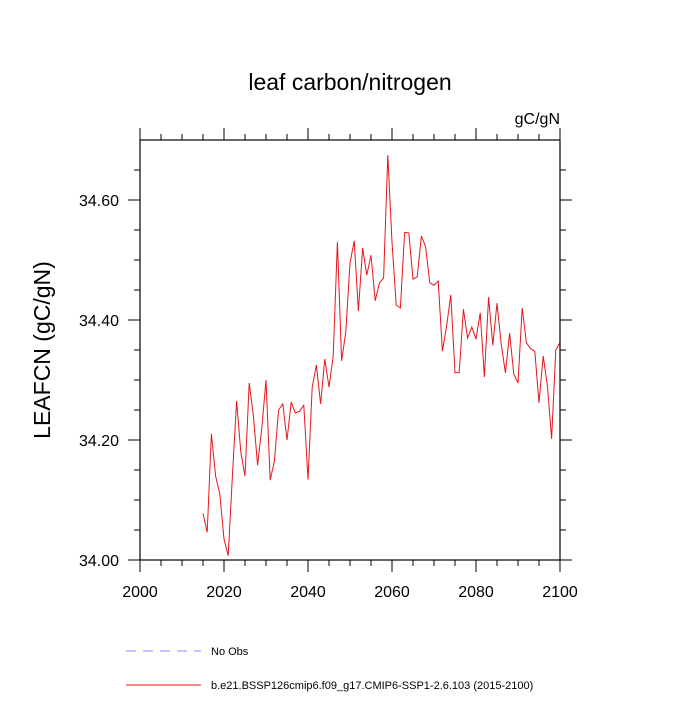  I want to click on x-tick-label: 2080, so click(476, 592).